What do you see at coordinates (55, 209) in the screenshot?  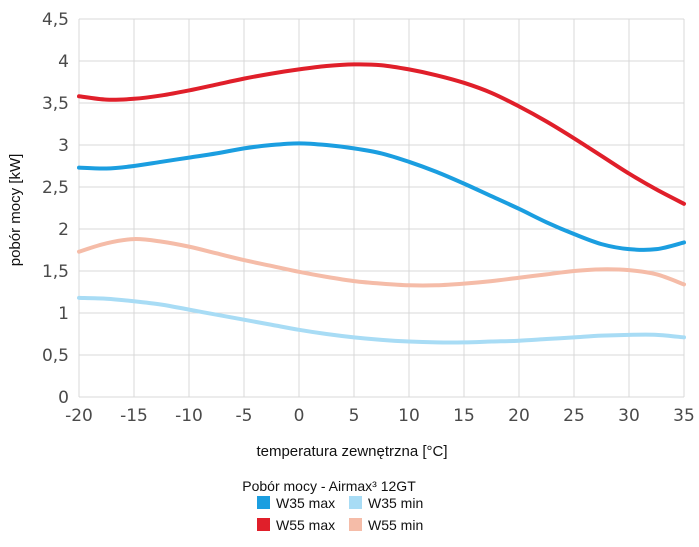 I see `y-tick-labels: 0 0,5 1 1,5 2 2,5 3 3,5 4 4,5` at bounding box center [55, 209].